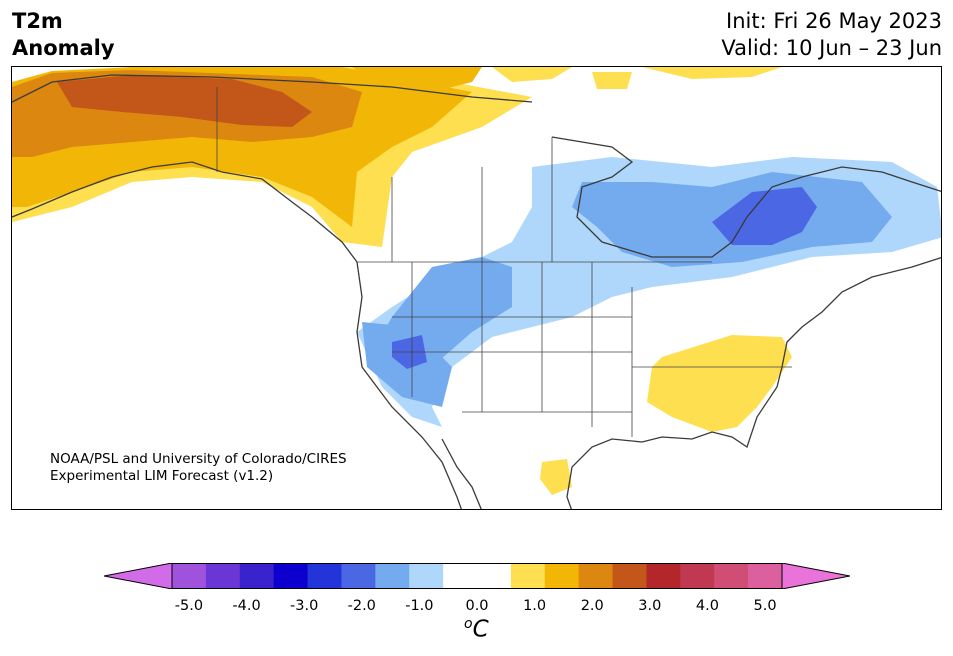 Image resolution: width=953 pixels, height=656 pixels. What do you see at coordinates (138, 576) in the screenshot?
I see `colorbar-extend-low` at bounding box center [138, 576].